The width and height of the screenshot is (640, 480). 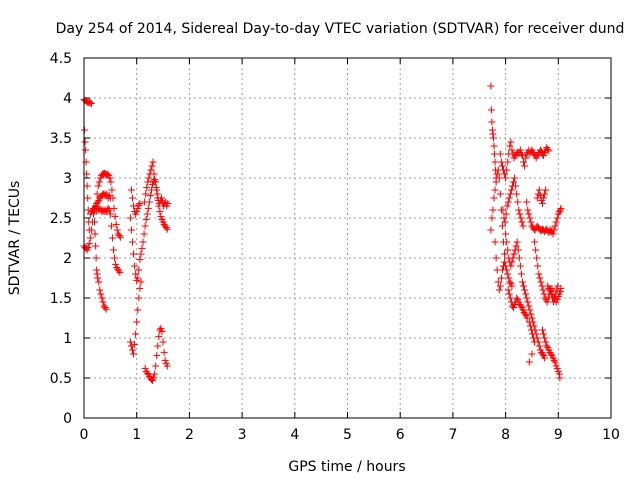 I want to click on x-tick-label: 1, so click(x=136, y=435).